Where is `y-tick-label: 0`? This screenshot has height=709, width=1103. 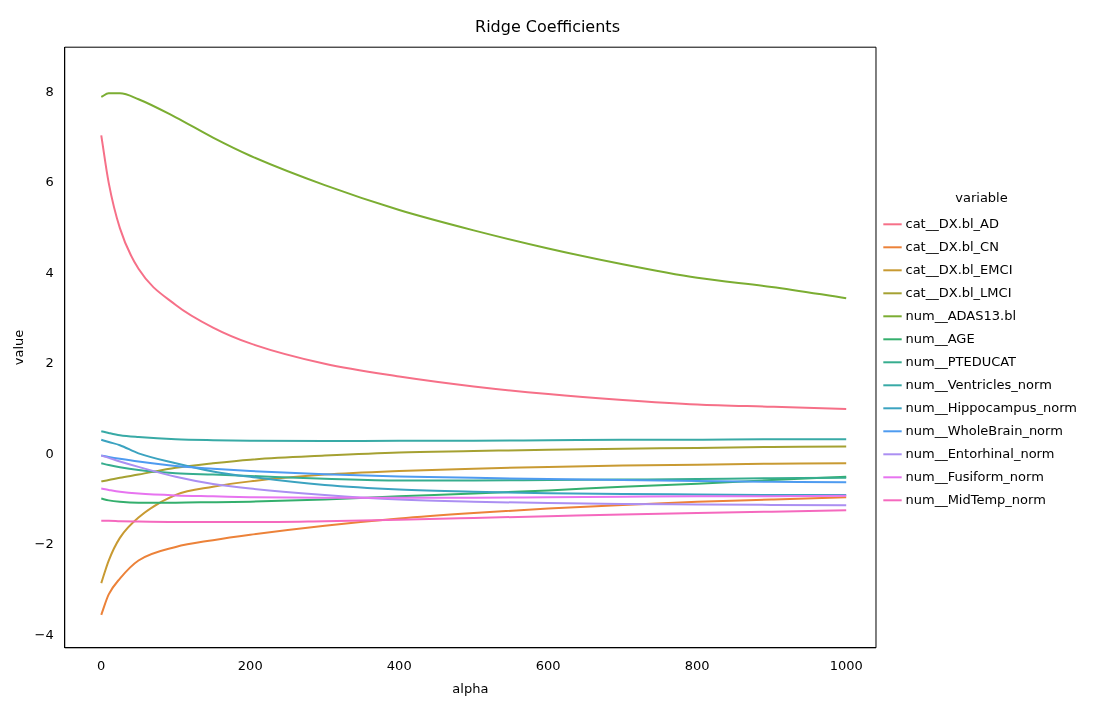
y-tick-label: 0 is located at coordinates (49, 453).